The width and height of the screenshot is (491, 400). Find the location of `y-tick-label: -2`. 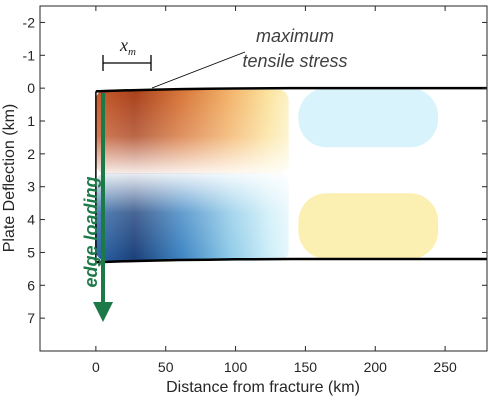

y-tick-label: -2 is located at coordinates (29, 22).